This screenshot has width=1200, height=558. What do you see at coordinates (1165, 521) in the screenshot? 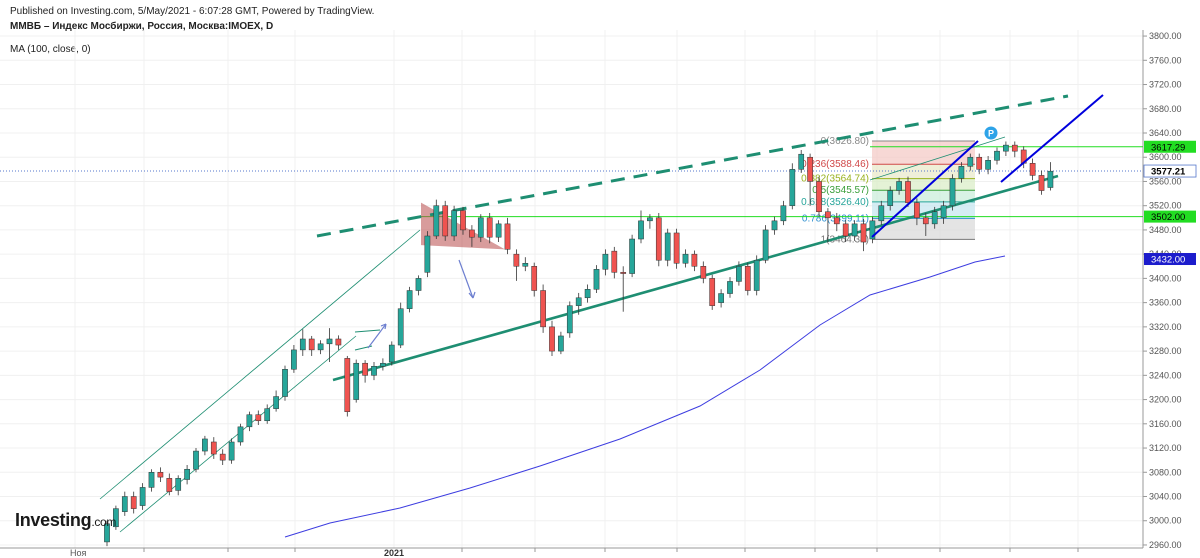
I see `y-tick-label: 3000.00` at bounding box center [1165, 521].